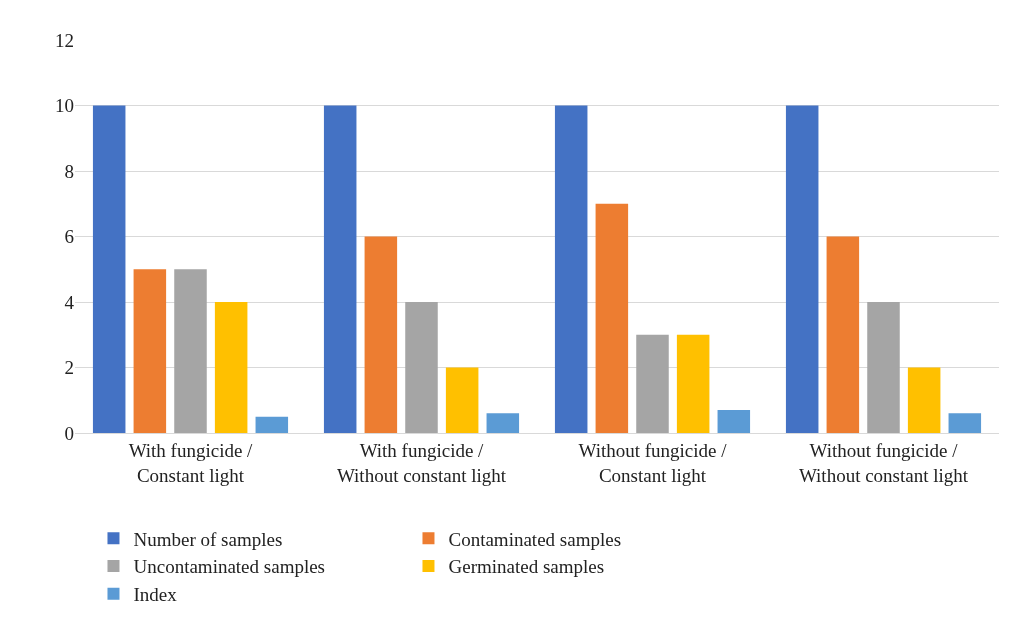  Describe the element at coordinates (653, 462) in the screenshot. I see `x-tick-label: Without fungicide / Constant light` at that location.